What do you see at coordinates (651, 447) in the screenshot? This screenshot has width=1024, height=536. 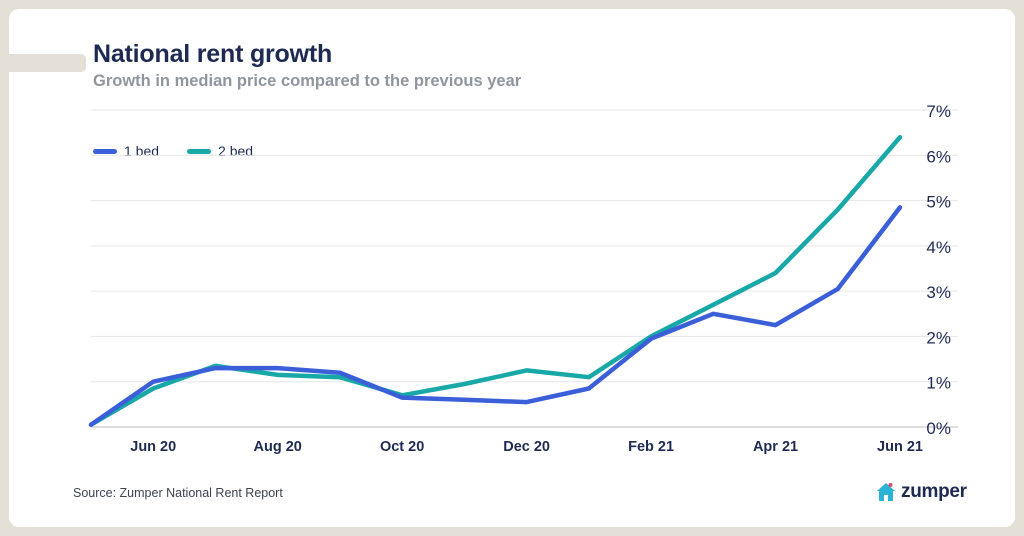 I see `x-tick-label-2021-02: Feb 21` at bounding box center [651, 447].